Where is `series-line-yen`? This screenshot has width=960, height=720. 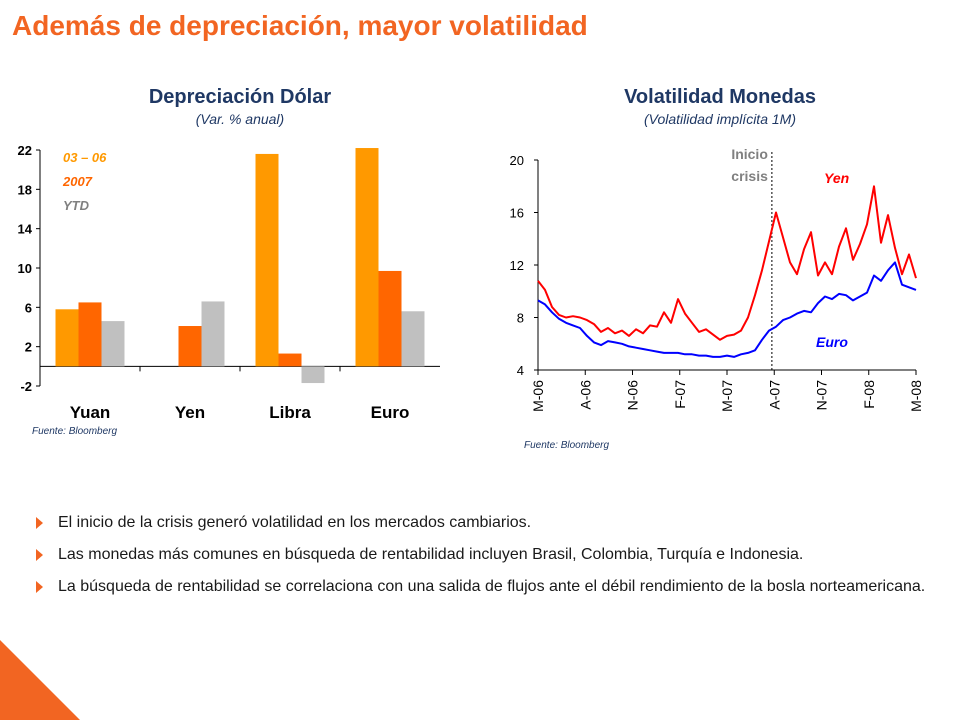
series-line-yen is located at coordinates (727, 263).